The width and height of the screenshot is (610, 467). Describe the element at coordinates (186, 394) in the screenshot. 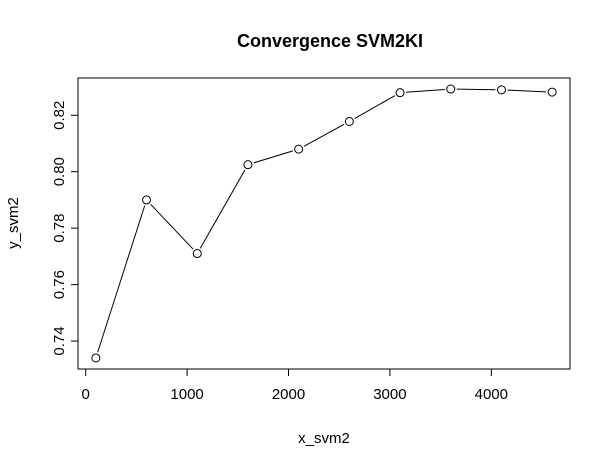

I see `x-tick-label: 1000` at that location.